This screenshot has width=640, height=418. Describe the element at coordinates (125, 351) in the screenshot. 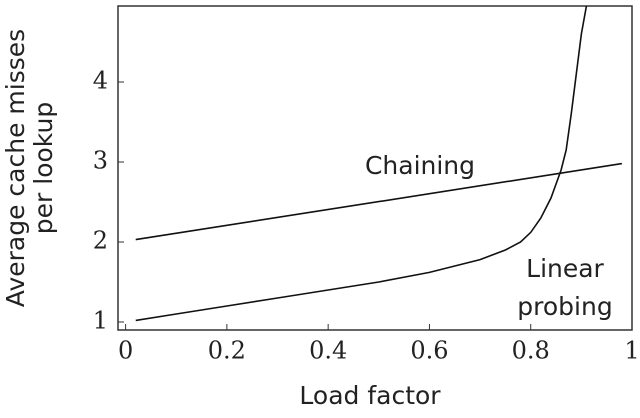

I see `x-tick-label: 0` at that location.